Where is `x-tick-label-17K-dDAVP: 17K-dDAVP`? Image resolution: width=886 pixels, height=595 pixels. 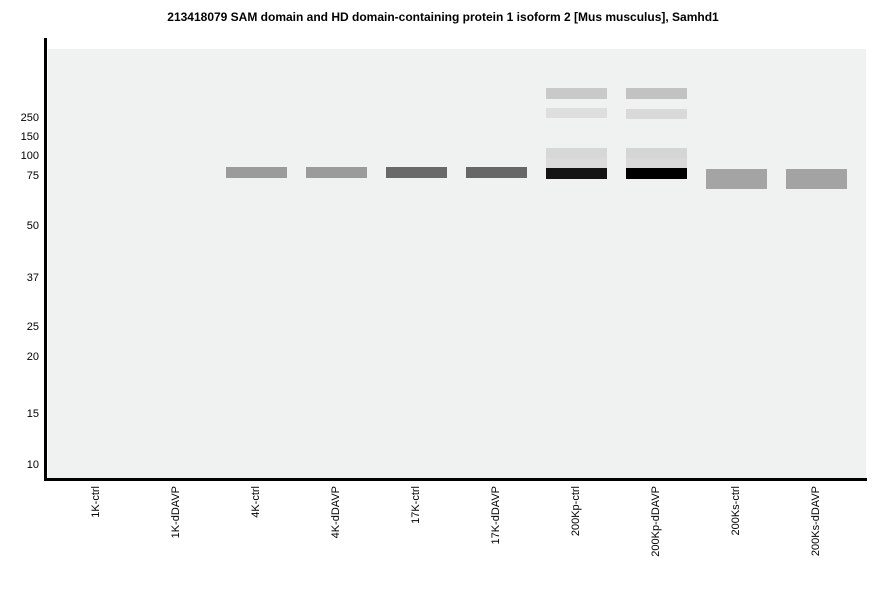
x-tick-label-17K-dDAVP: 17K-dDAVP is located at coordinates (496, 515).